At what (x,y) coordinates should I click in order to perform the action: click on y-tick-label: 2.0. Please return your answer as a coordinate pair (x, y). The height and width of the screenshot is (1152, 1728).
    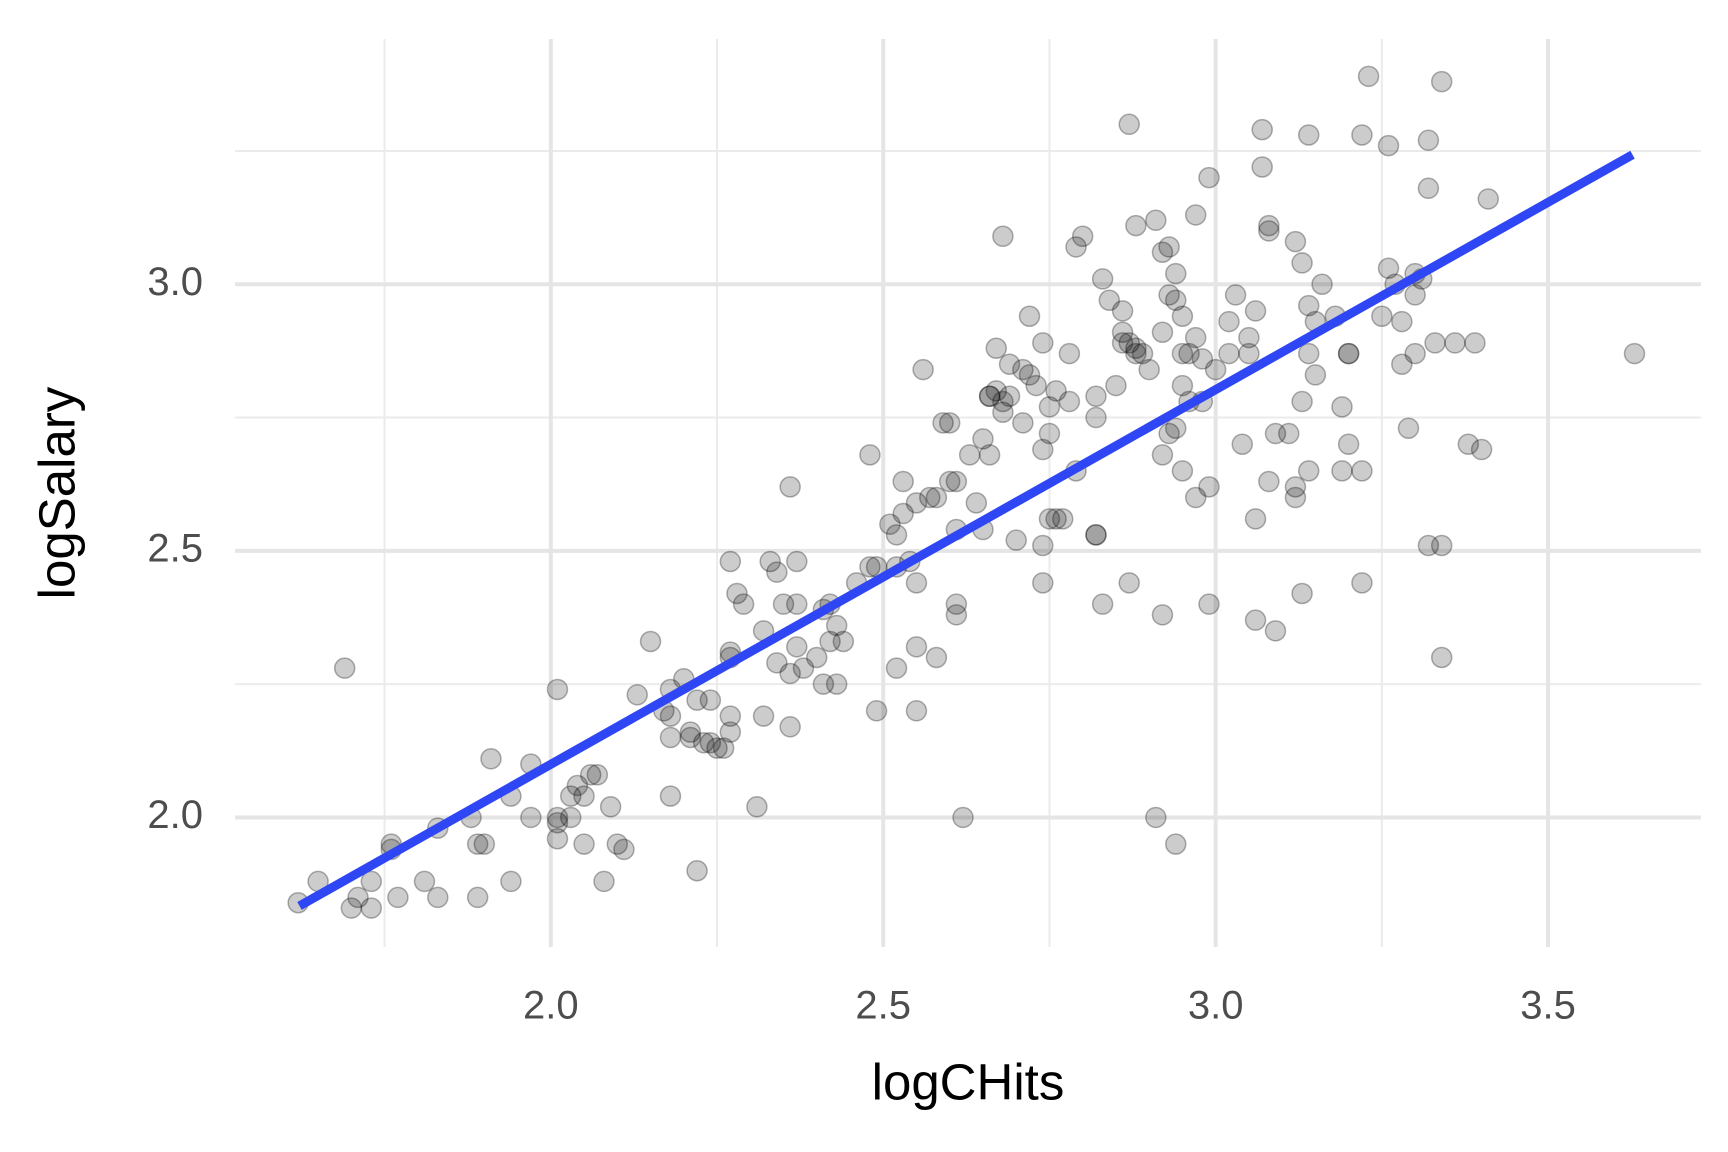
    Looking at the image, I should click on (175, 815).